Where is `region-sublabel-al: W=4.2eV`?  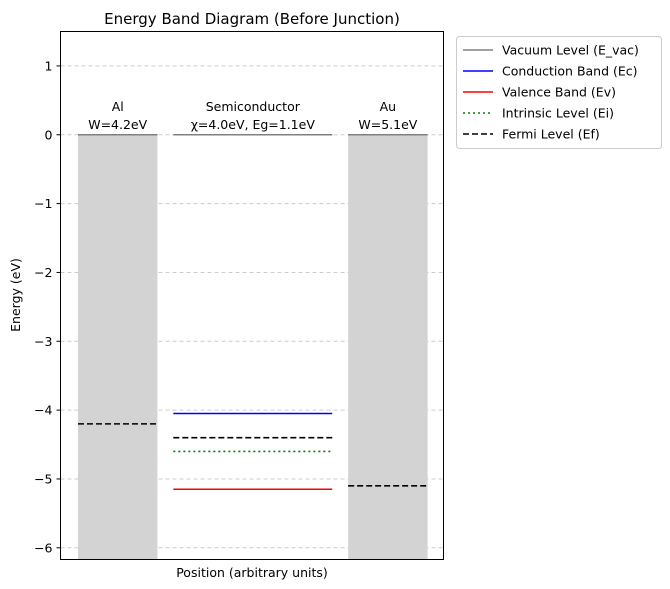 region-sublabel-al: W=4.2eV is located at coordinates (117, 124).